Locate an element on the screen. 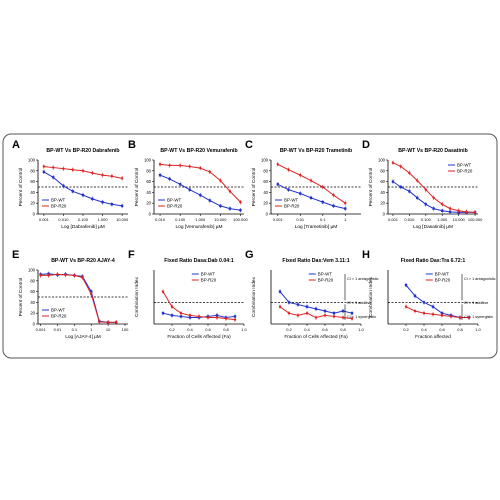  x-tick-label: 1 is located at coordinates (91, 329).